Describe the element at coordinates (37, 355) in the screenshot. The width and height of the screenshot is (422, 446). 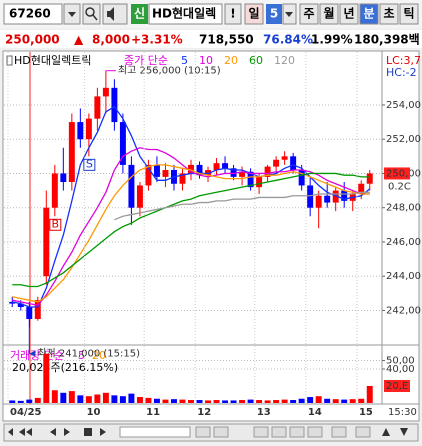
I see `volume-title: 거래량 단순` at that location.